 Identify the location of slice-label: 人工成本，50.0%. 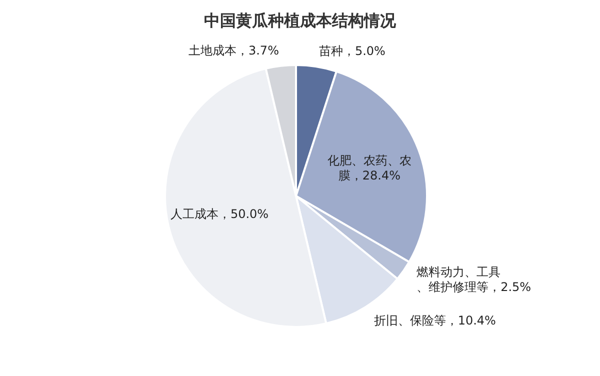
(219, 214).